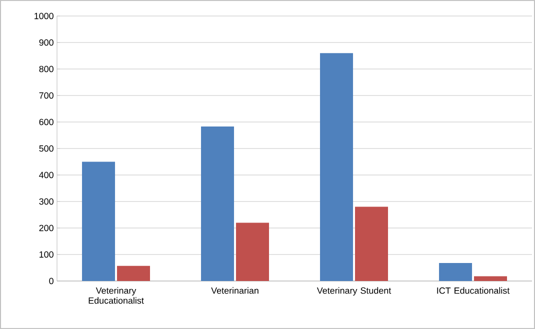  What do you see at coordinates (46, 148) in the screenshot?
I see `y-tick-label: 500` at bounding box center [46, 148].